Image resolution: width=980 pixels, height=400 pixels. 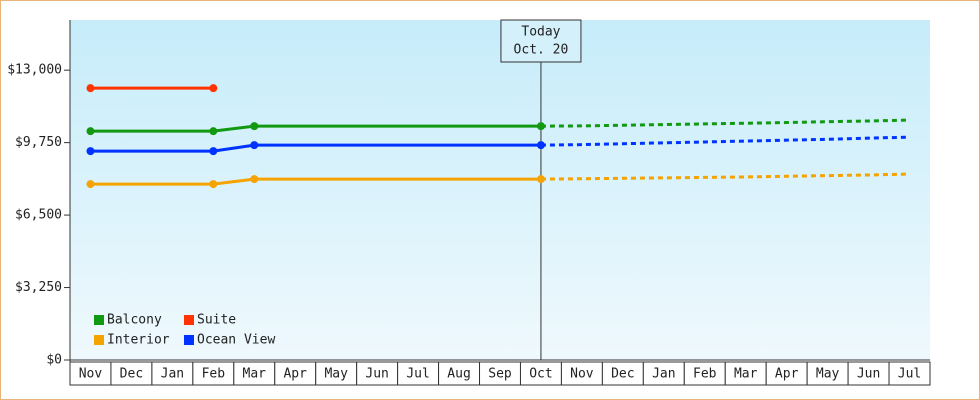 I want to click on legend-label: Balcony, so click(x=134, y=320).